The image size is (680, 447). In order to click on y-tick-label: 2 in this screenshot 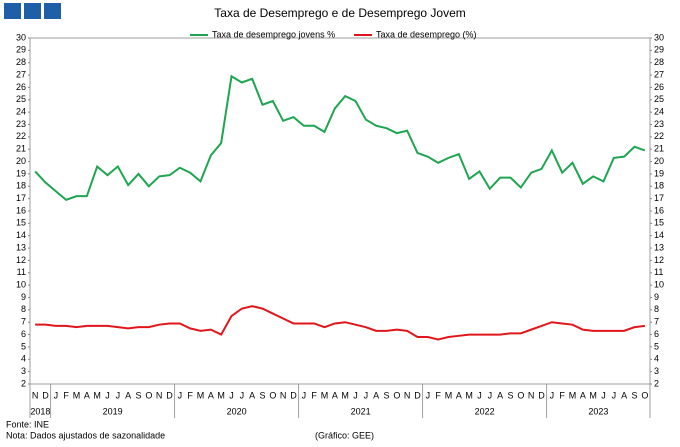, I will do `click(23, 383)`.